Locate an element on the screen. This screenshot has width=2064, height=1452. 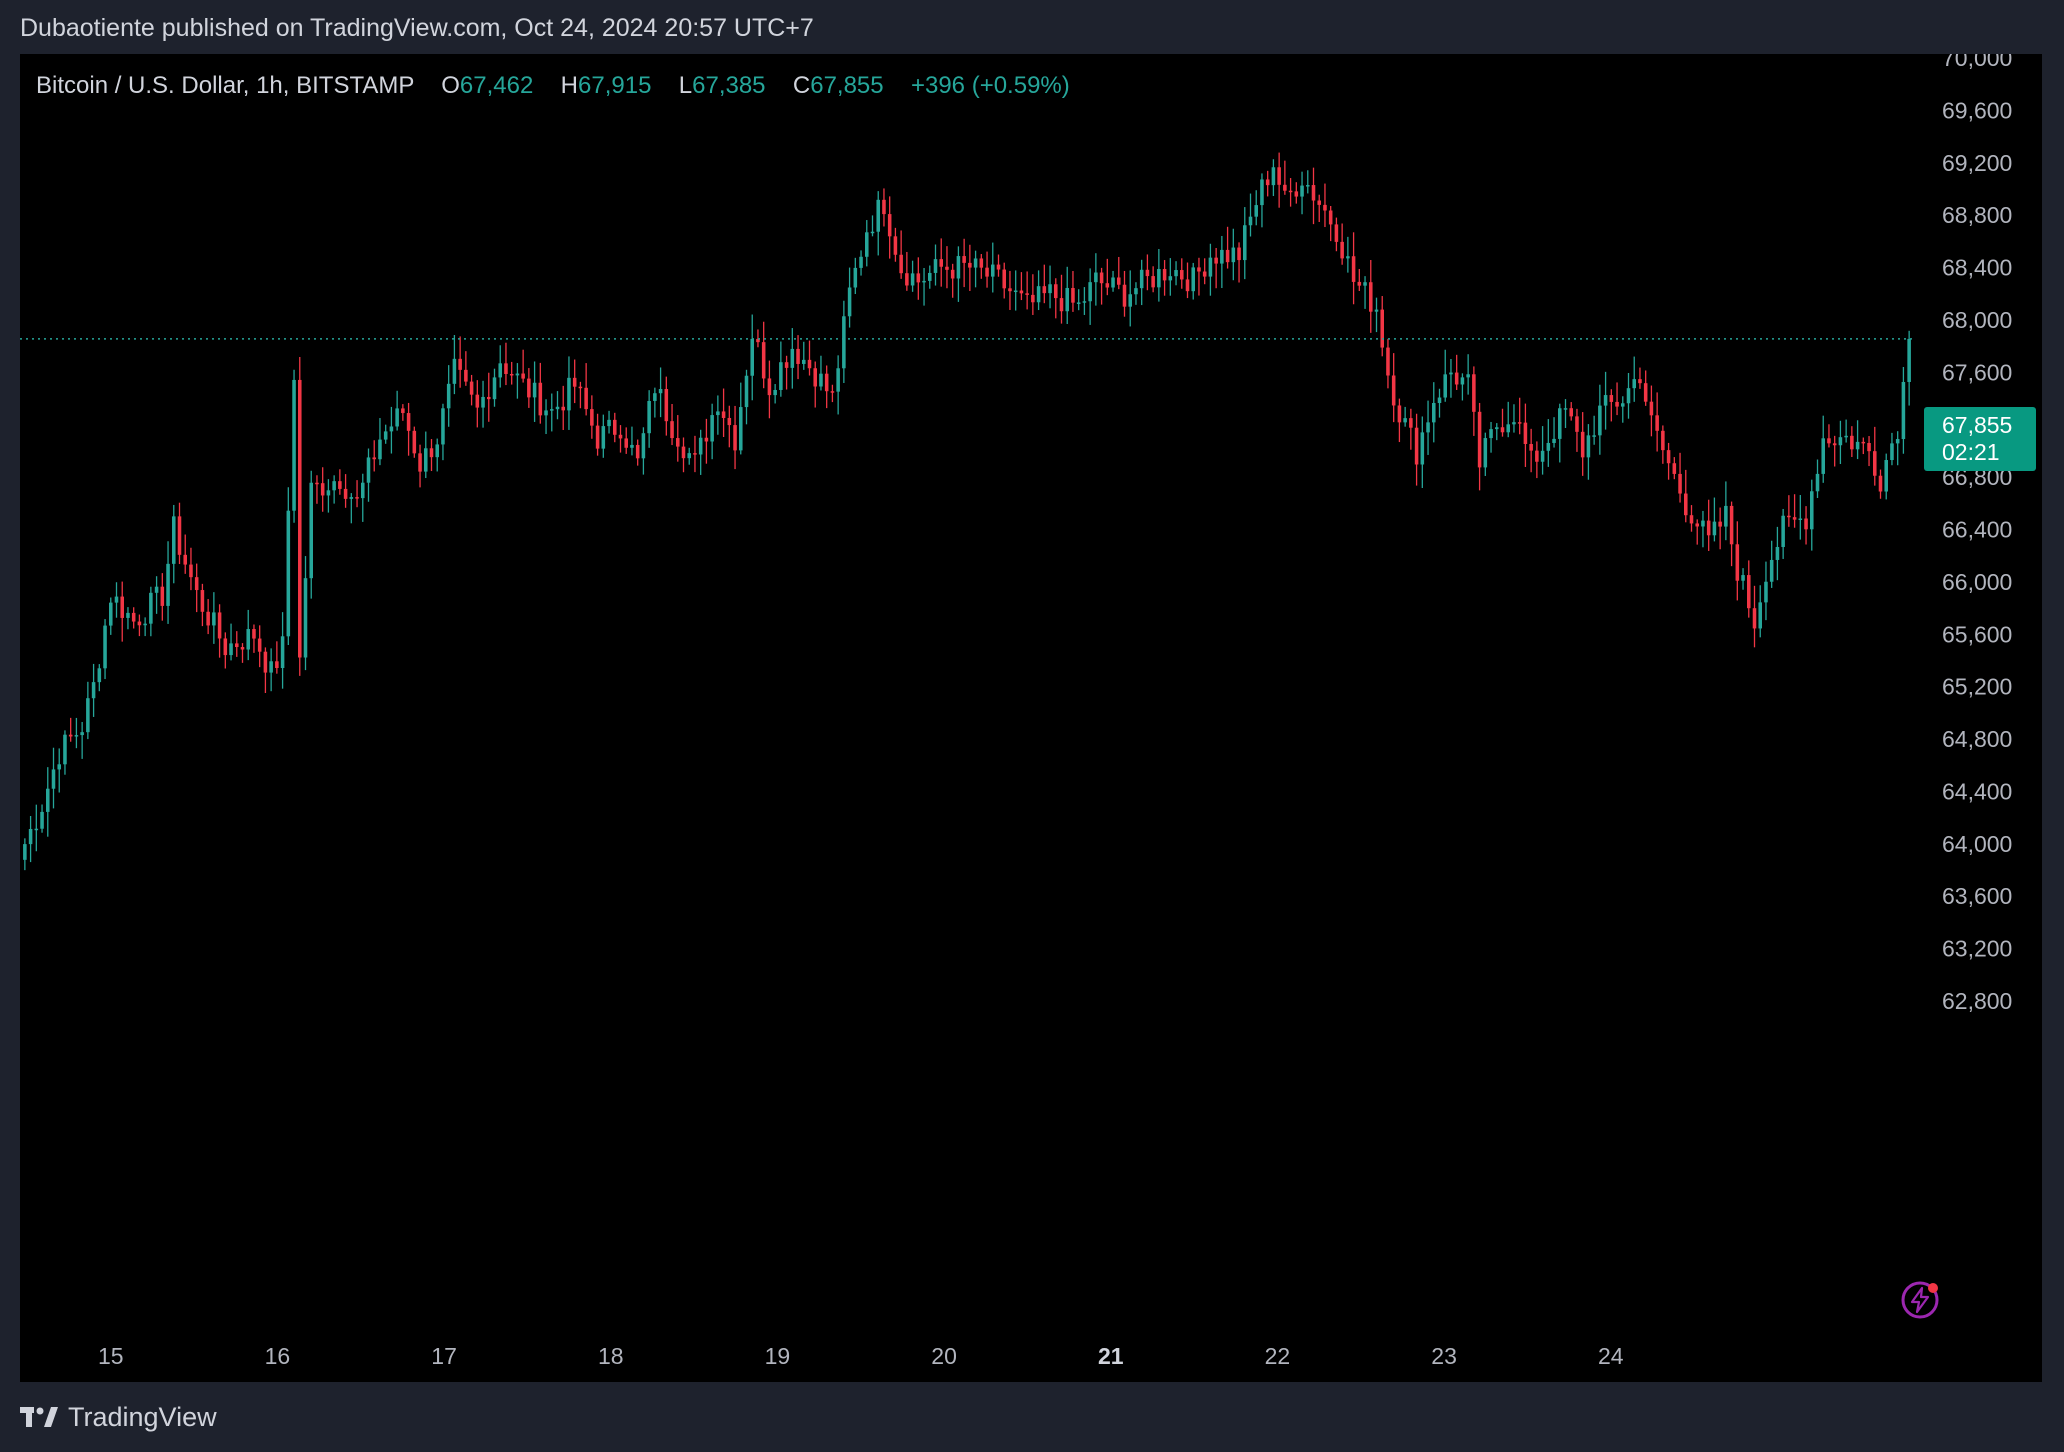
symbol-label: Bitcoin / U.S. Dollar, 1h, BITSTAMP is located at coordinates (225, 85).